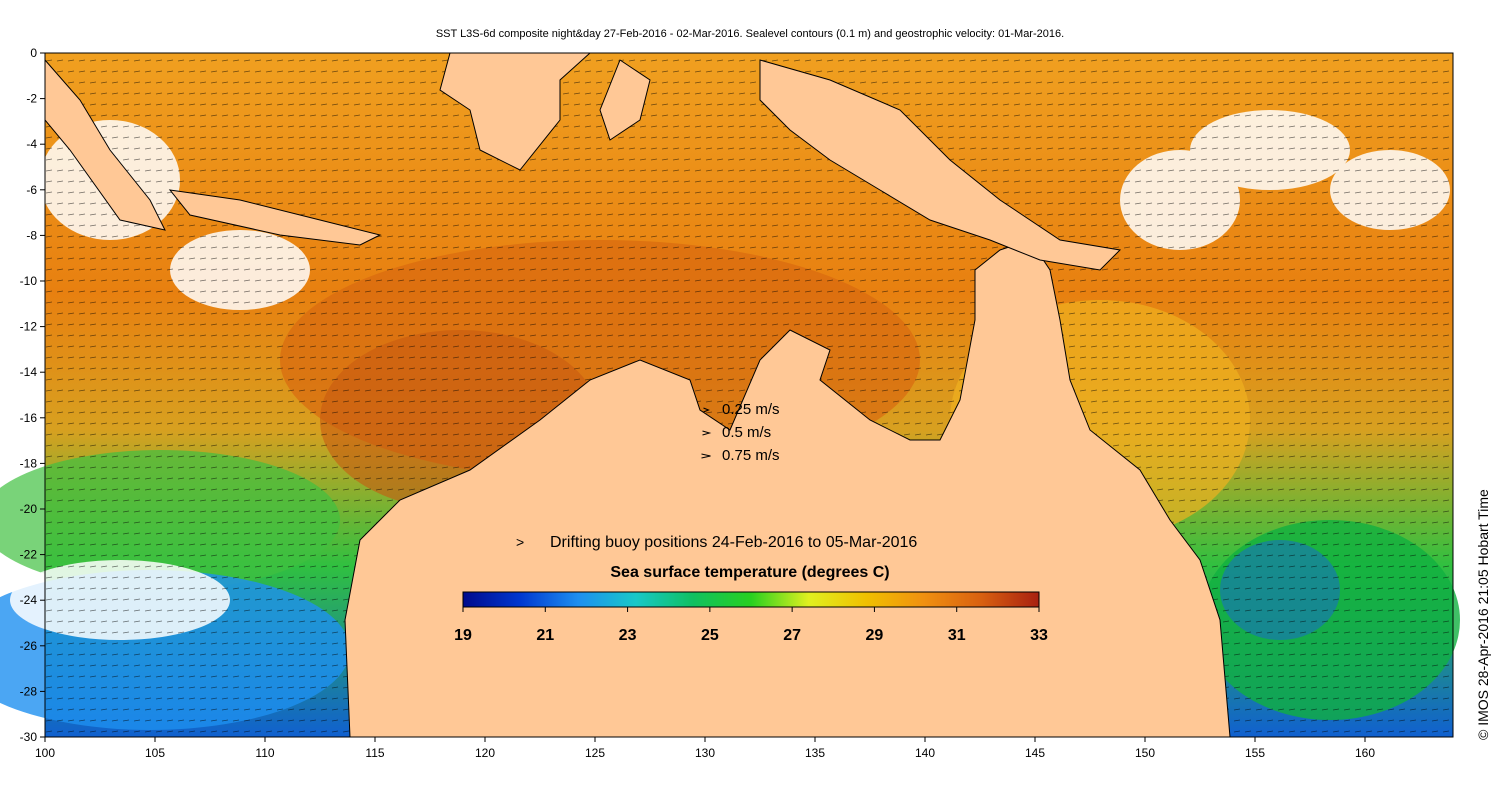  What do you see at coordinates (940, 165) in the screenshot?
I see `new-guinea` at bounding box center [940, 165].